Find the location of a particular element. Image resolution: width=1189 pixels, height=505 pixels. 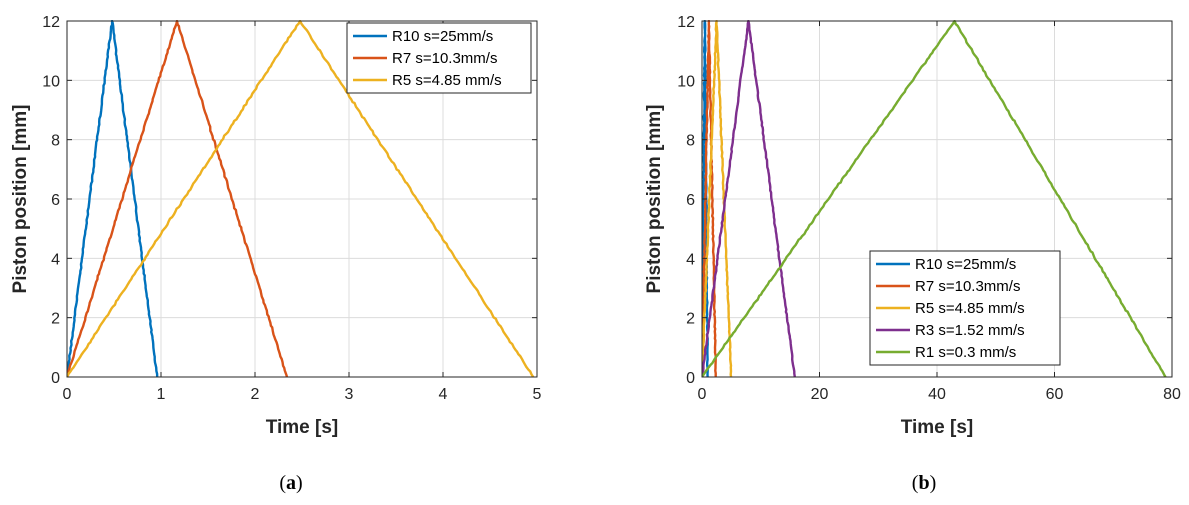

legend: R10 s=25mm/s R7 s=10.3mm/s R5 s=4.85 mm/s is located at coordinates (439, 58).